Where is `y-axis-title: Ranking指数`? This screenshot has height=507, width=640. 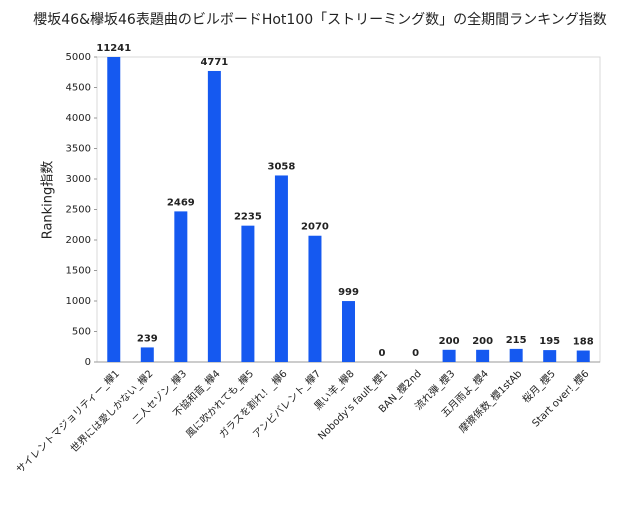
y-axis-title: Ranking指数 is located at coordinates (48, 200).